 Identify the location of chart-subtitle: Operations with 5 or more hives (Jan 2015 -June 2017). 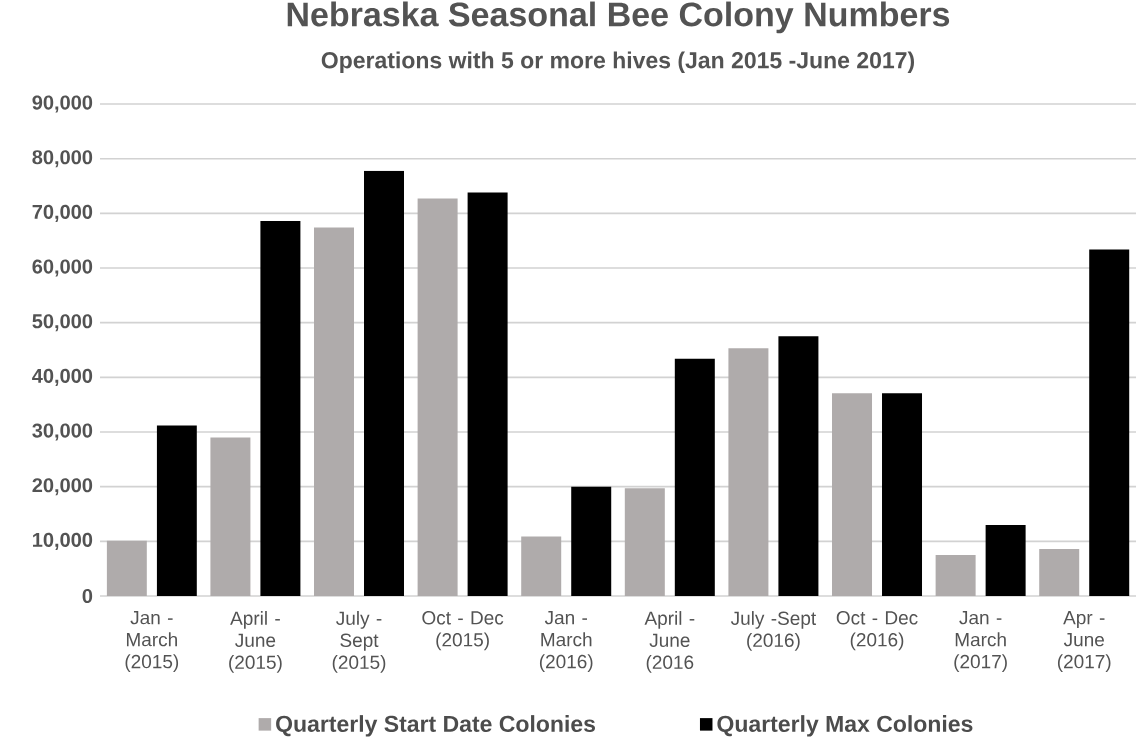
(618, 62).